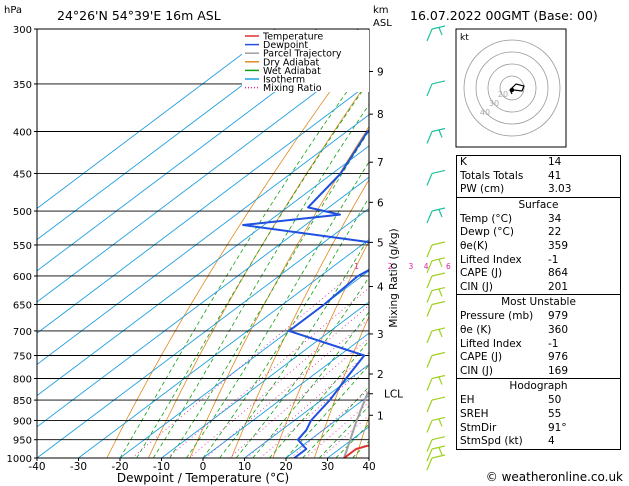  What do you see at coordinates (516, 189) in the screenshot?
I see `index-row-pw: PW (cm) 3.03` at bounding box center [516, 189].